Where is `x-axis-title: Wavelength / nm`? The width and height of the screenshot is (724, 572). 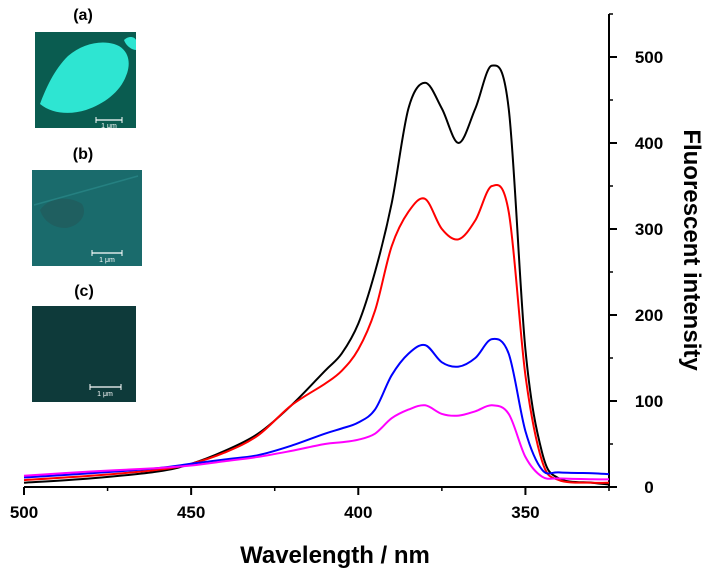 x-axis-title: Wavelength / nm is located at coordinates (335, 555).